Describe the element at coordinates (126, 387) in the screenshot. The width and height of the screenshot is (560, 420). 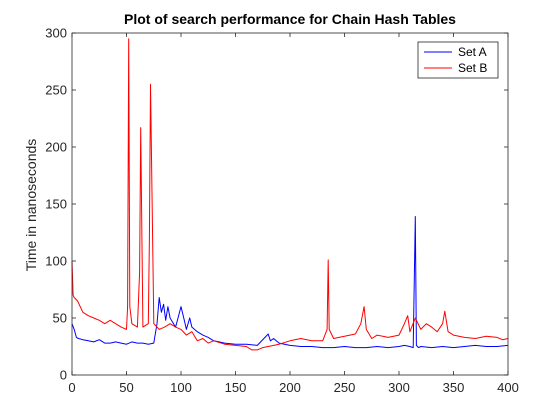
I see `x-tick-label: 50` at that location.